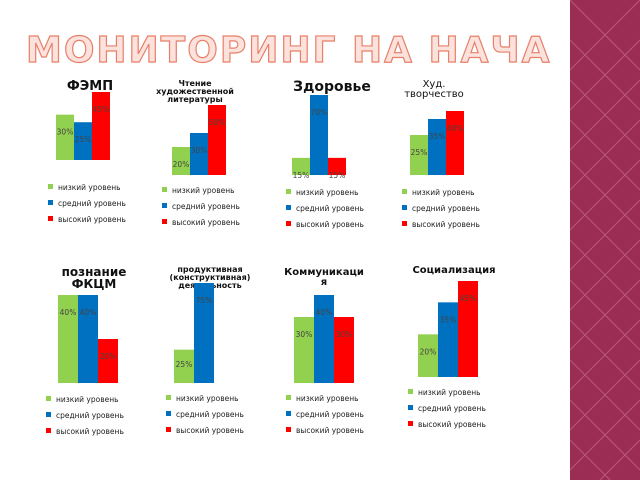 Image resolution: width=640 pixels, height=480 pixels. What do you see at coordinates (332, 87) in the screenshot?
I see `chart-title: Здоровье` at bounding box center [332, 87].